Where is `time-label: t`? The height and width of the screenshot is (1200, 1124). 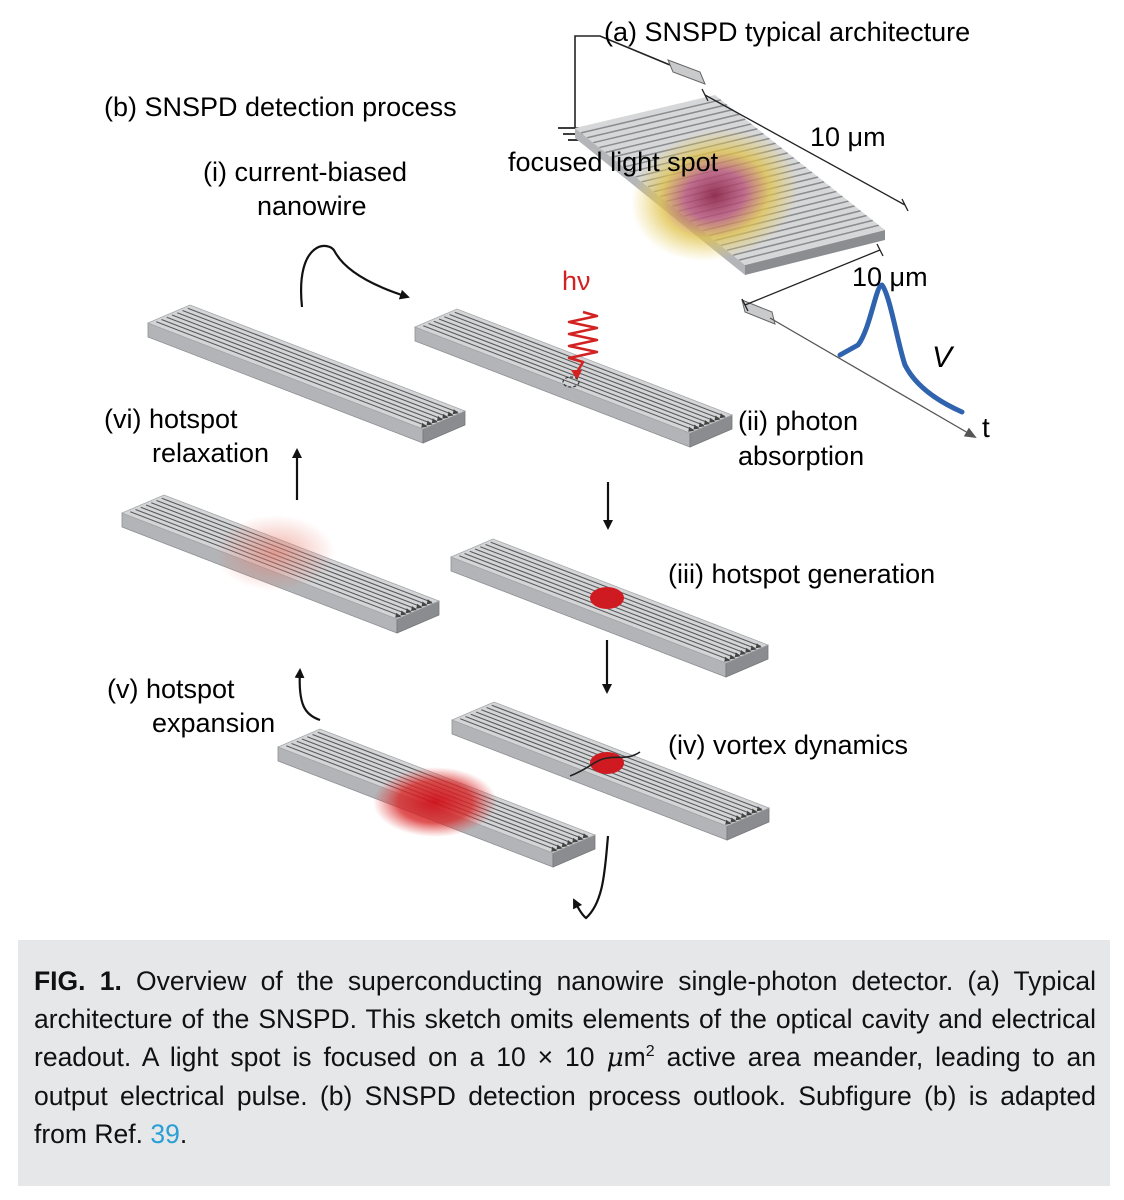 time-label: t is located at coordinates (986, 427).